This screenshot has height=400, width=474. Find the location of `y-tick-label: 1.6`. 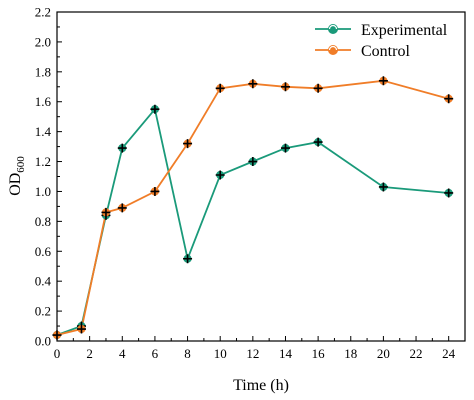

y-tick-label: 1.6 is located at coordinates (43, 101).